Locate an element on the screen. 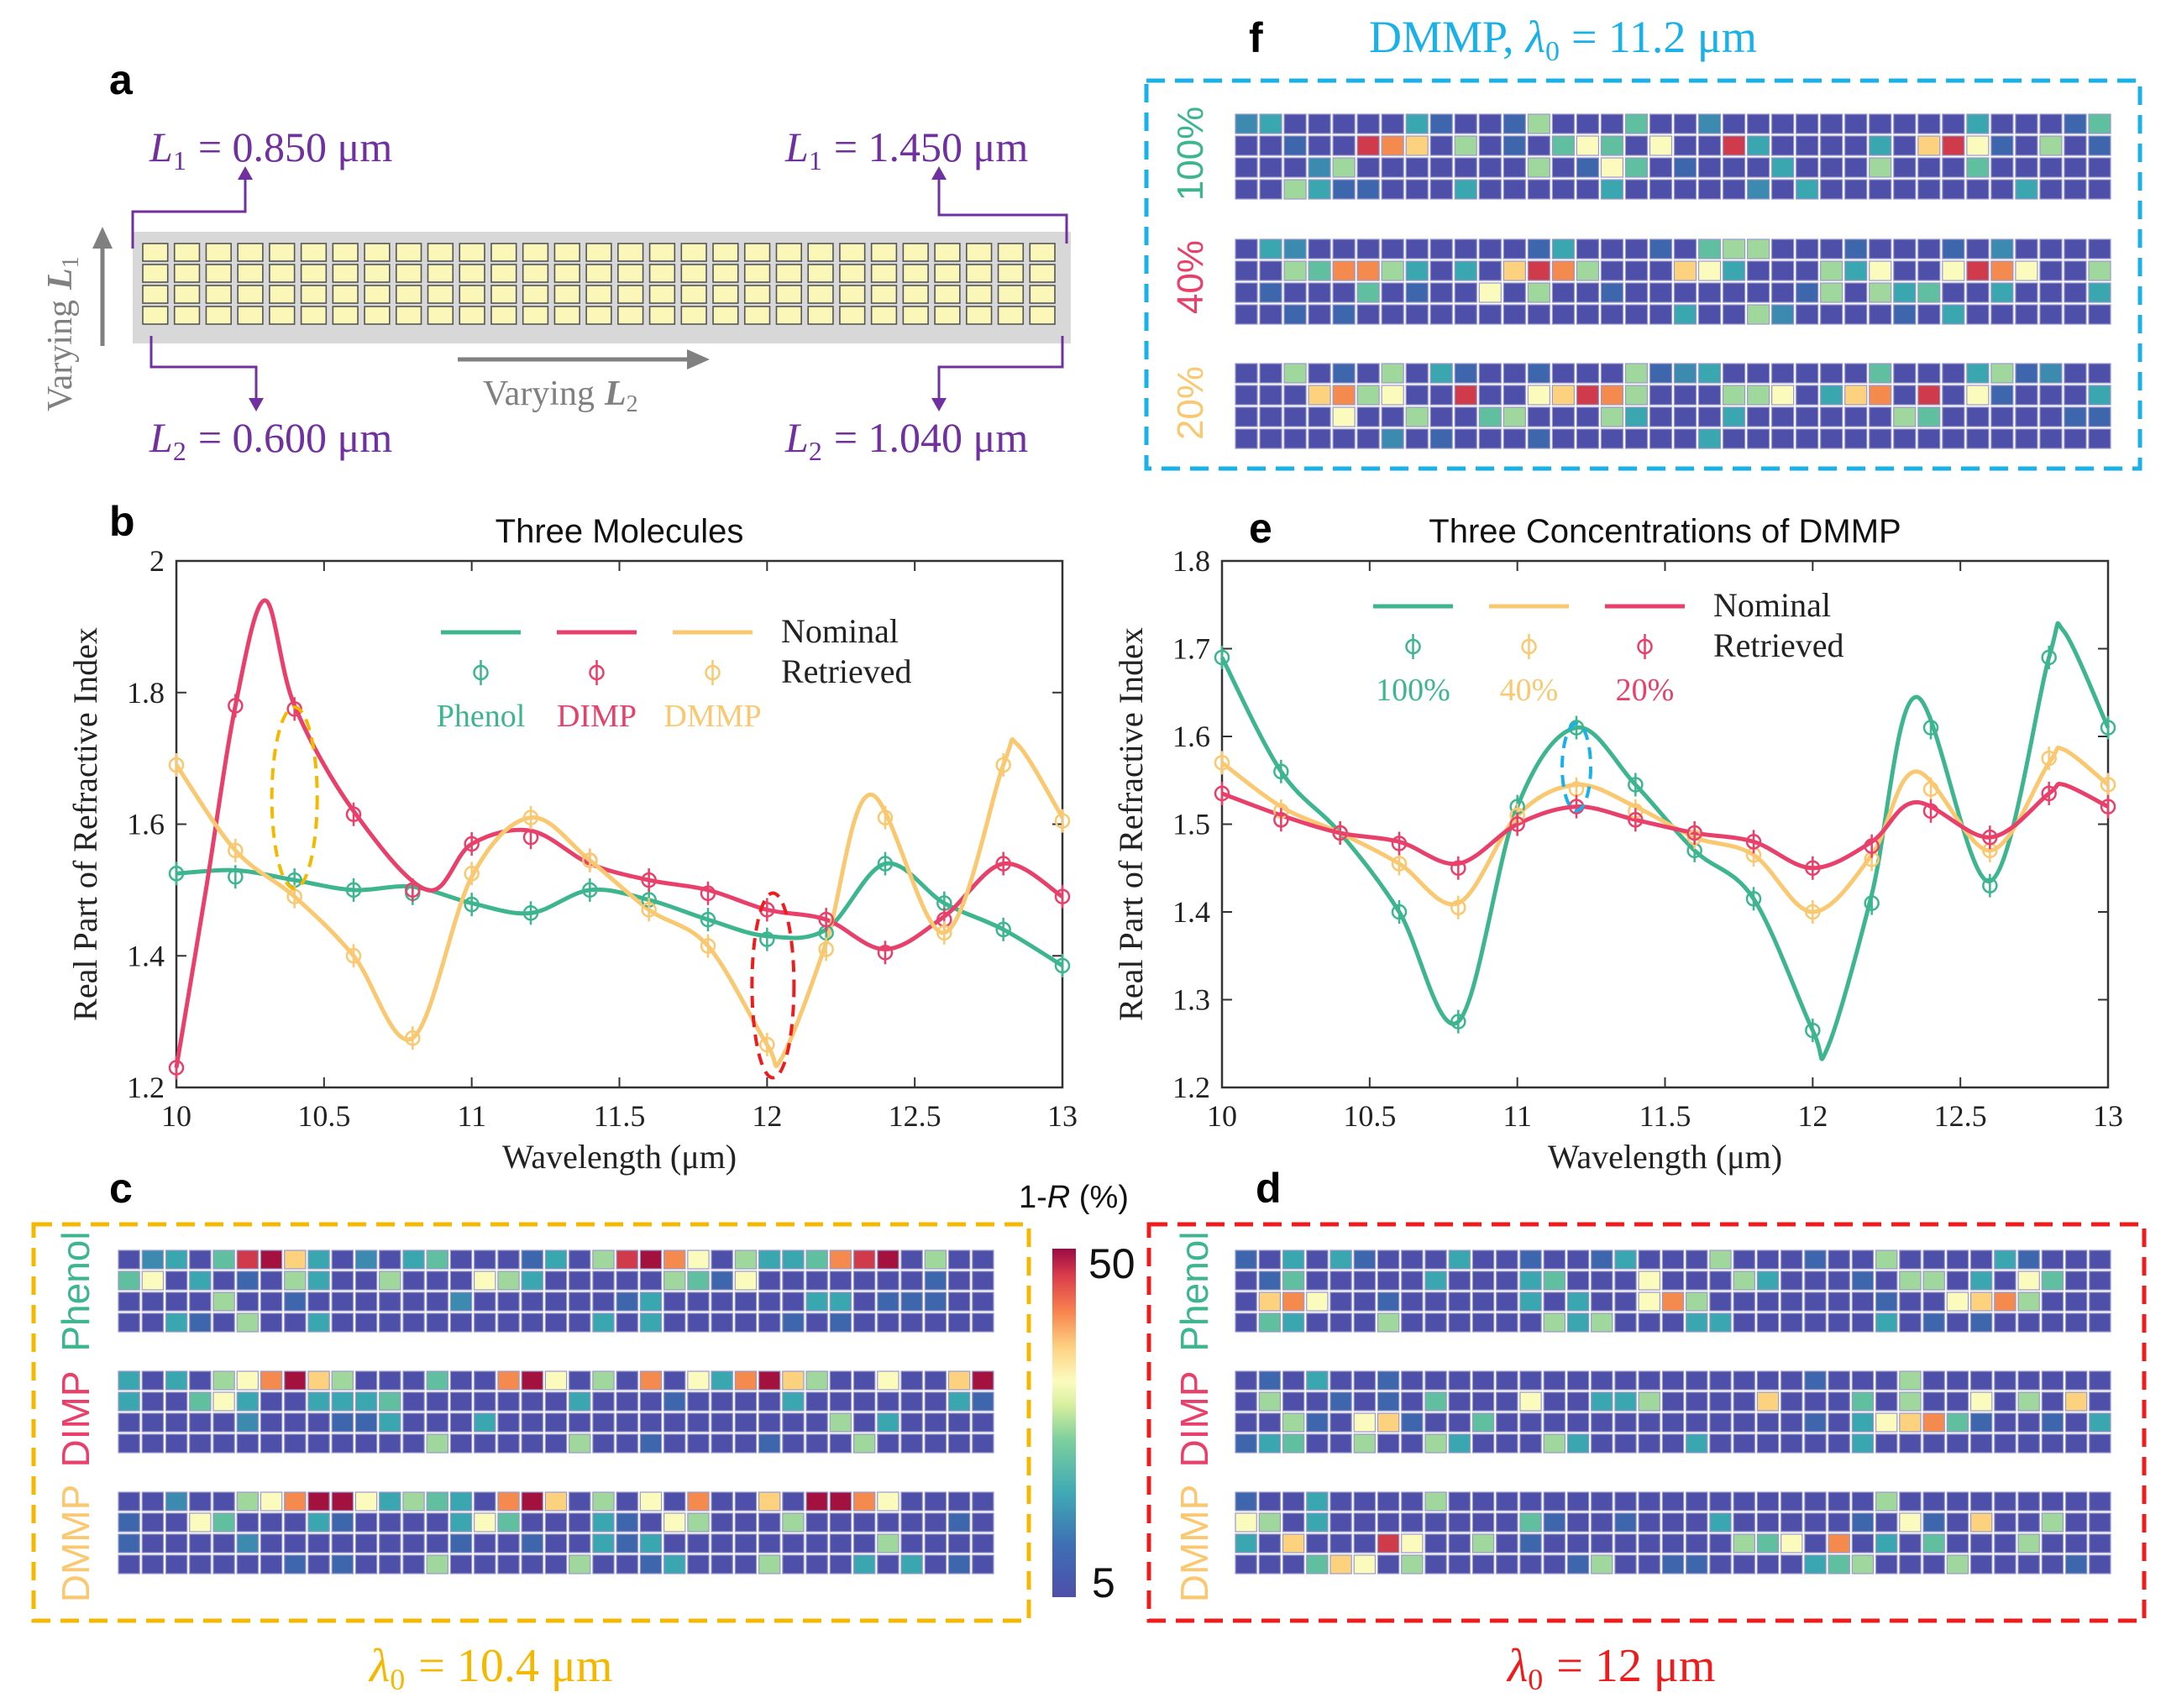  legend-series-name: Phenol is located at coordinates (481, 717).